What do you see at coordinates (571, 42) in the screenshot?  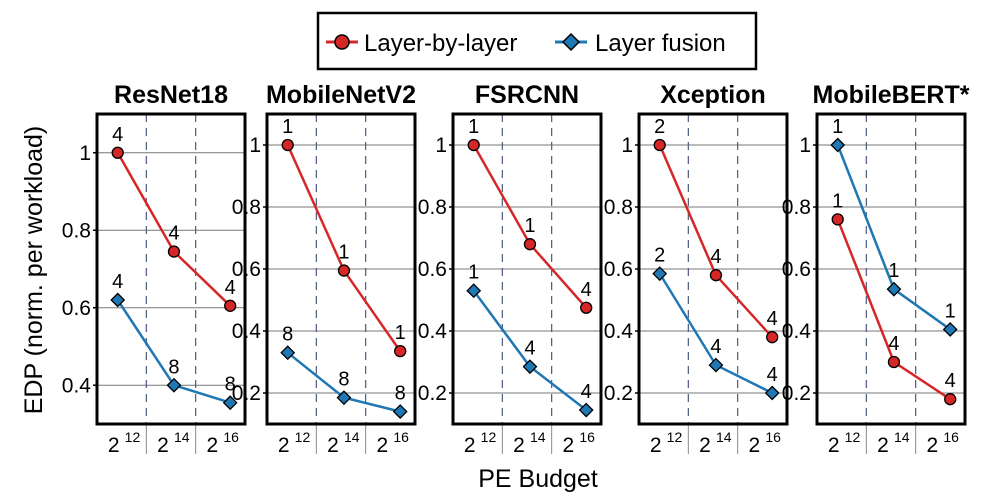 I see `legend-marker-layer-fusion` at bounding box center [571, 42].